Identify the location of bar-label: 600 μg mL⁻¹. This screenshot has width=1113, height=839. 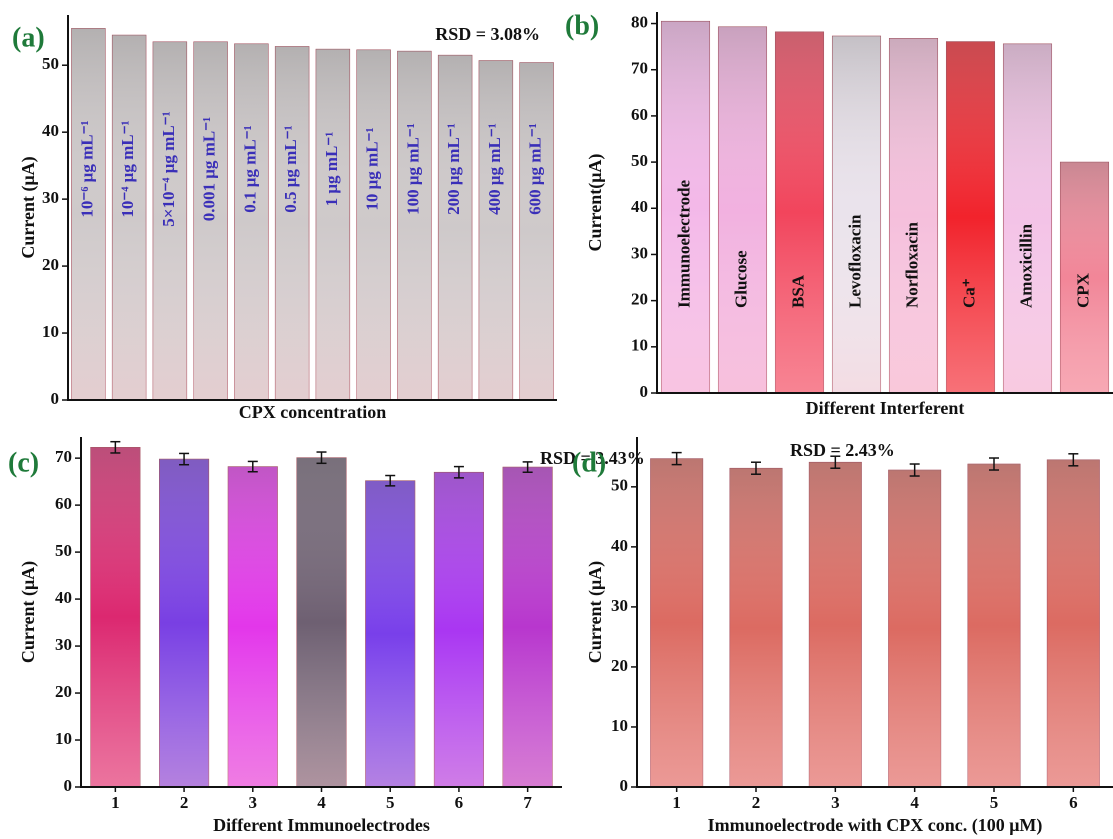
(535, 169).